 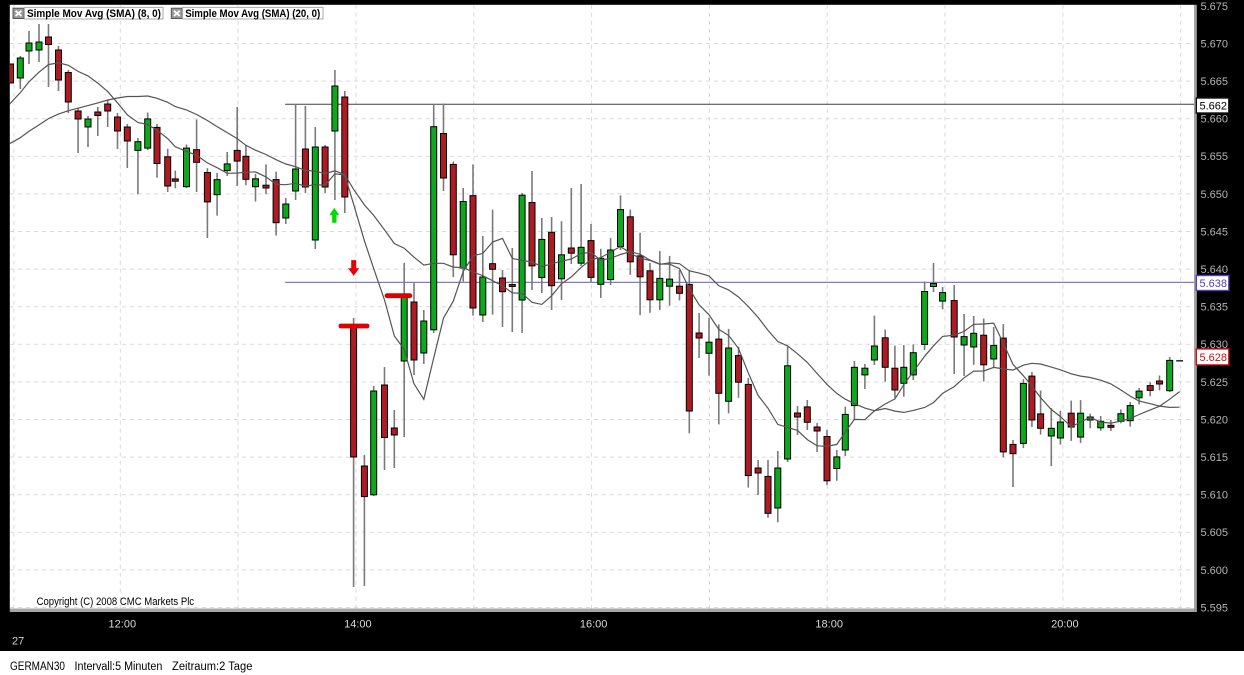 I want to click on svg-text: 5.670, so click(x=1215, y=44).